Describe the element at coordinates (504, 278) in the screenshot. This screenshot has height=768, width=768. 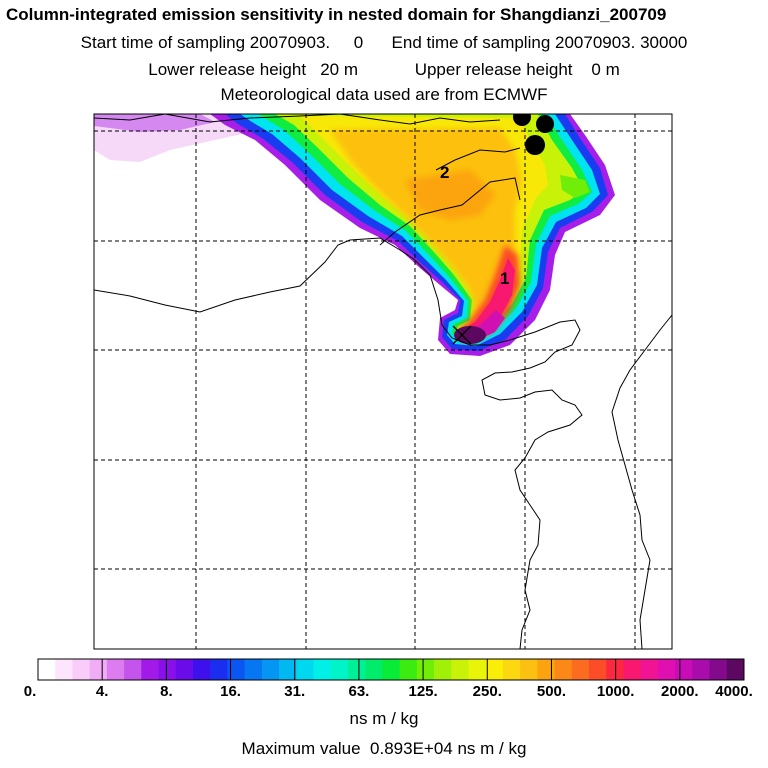
I see `marker-1: 1` at that location.